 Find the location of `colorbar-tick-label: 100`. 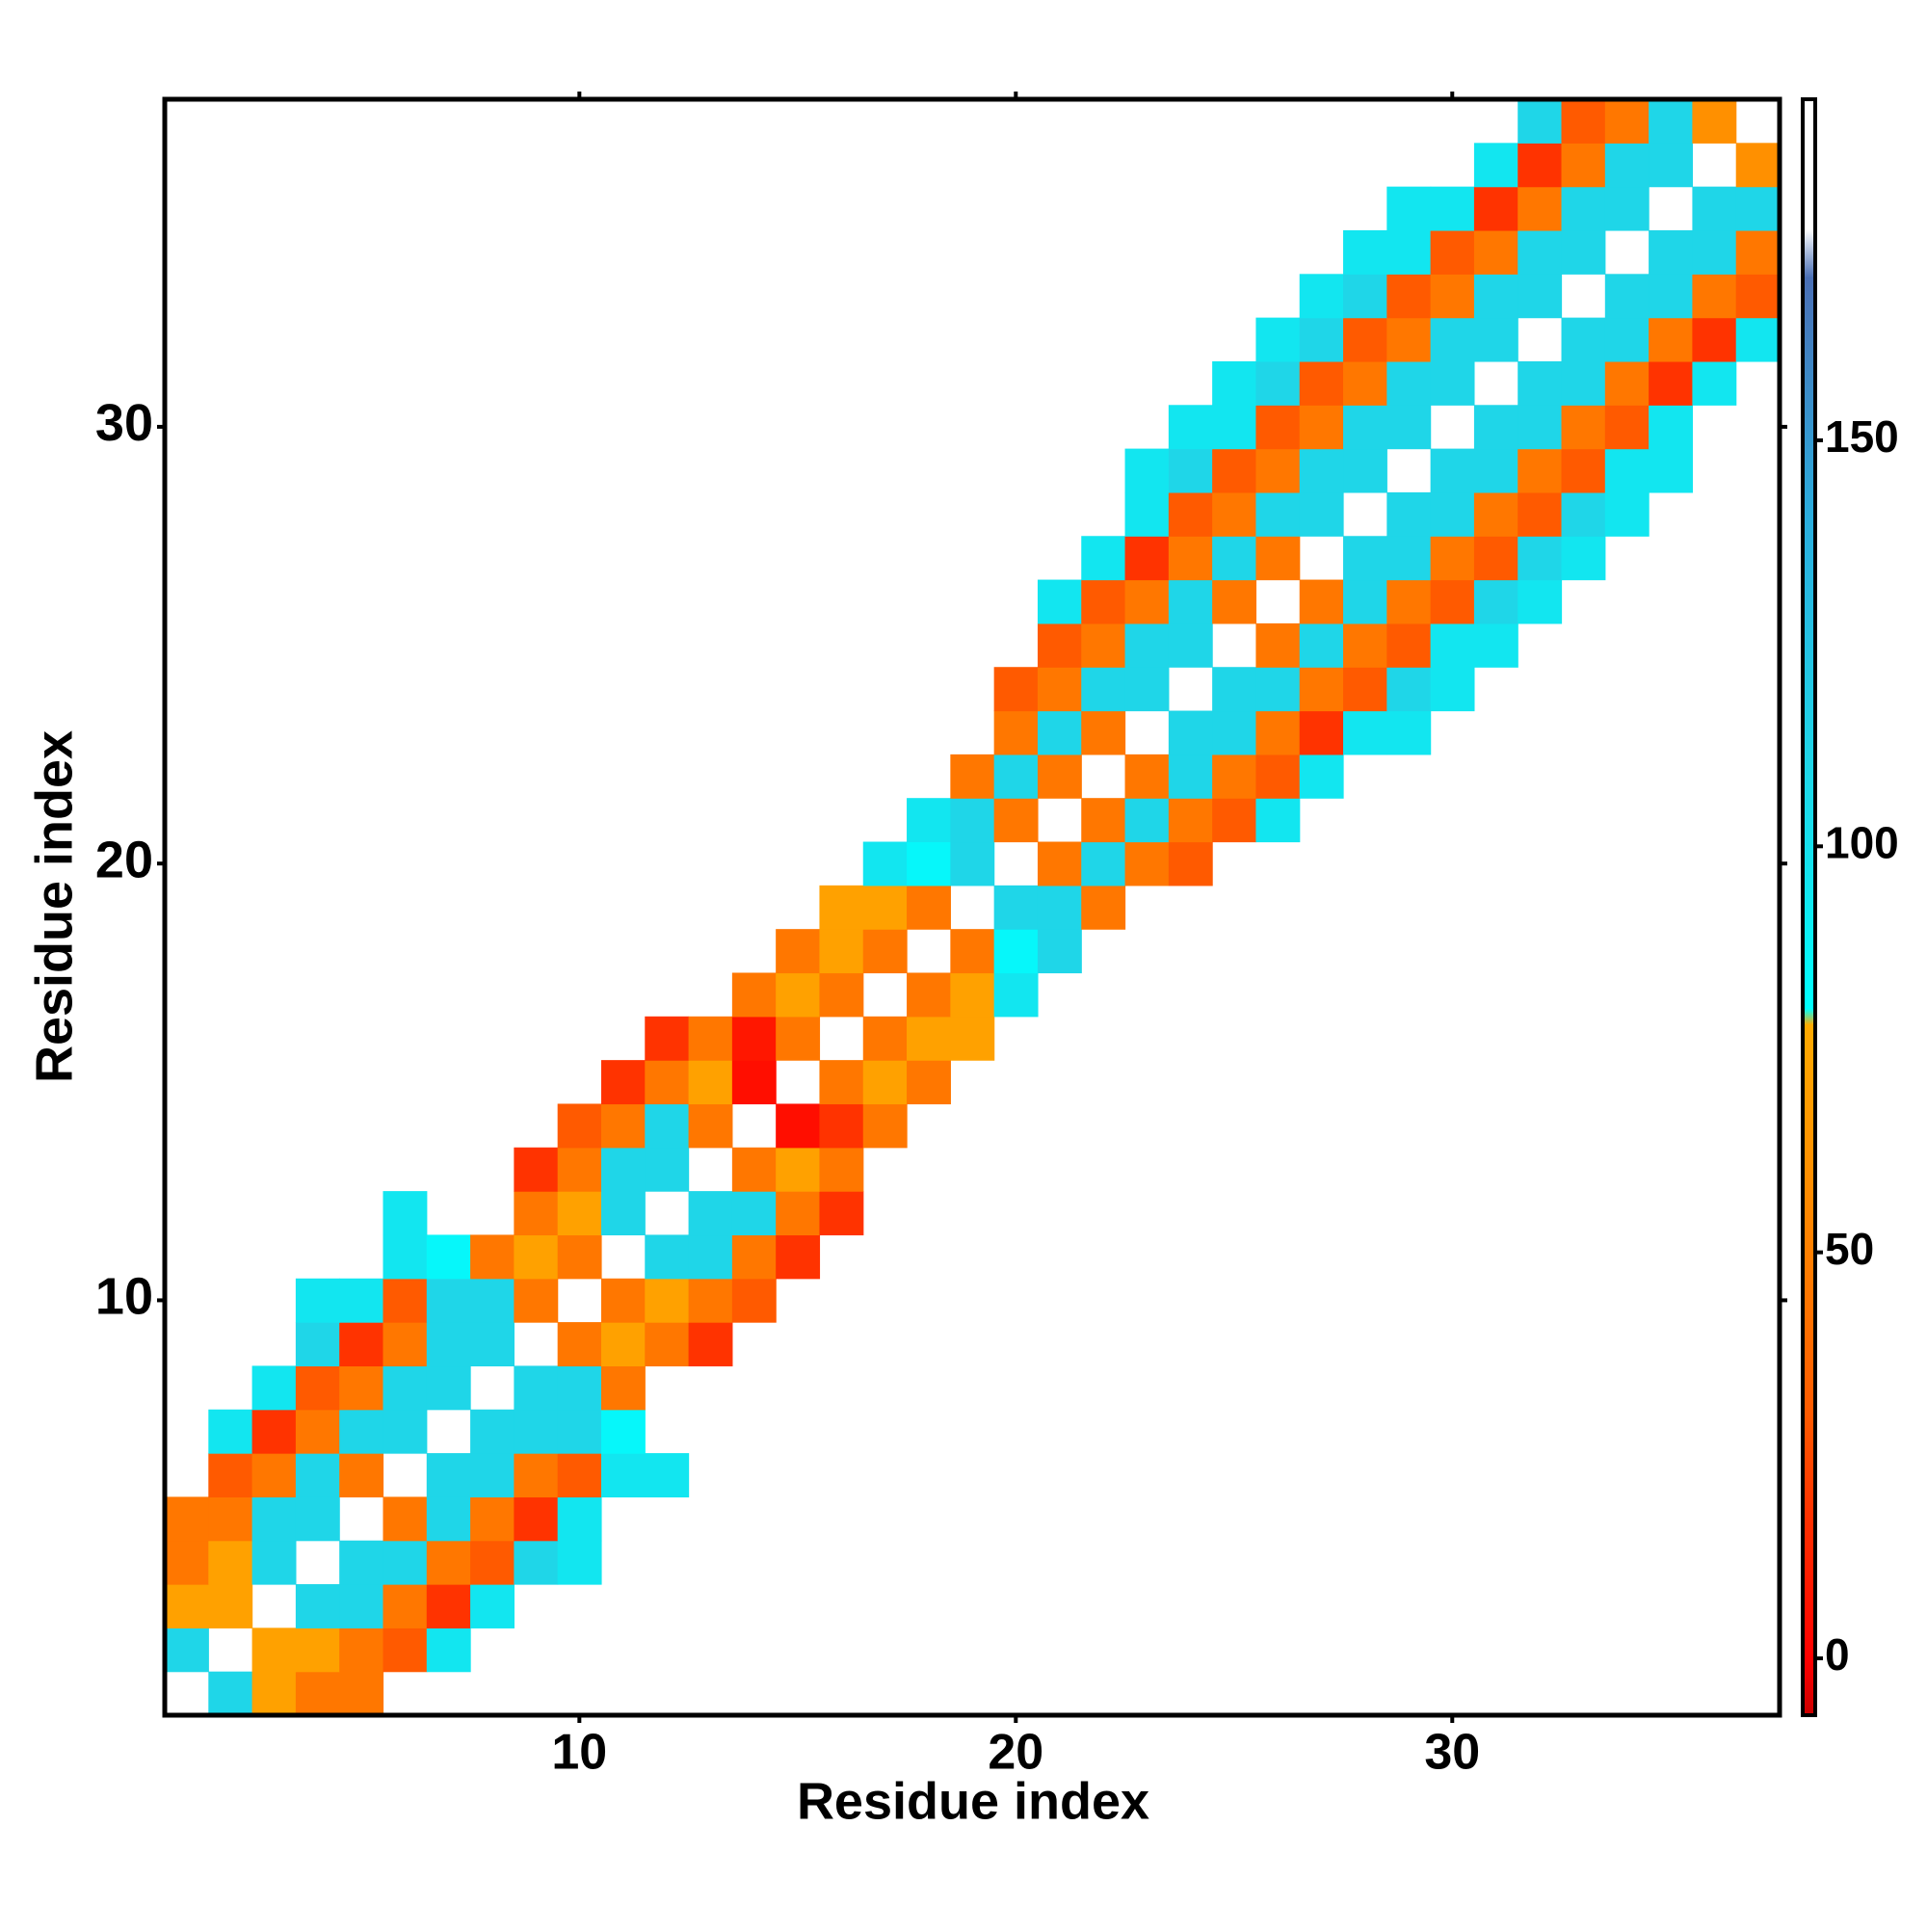

colorbar-tick-label: 100 is located at coordinates (1862, 842).